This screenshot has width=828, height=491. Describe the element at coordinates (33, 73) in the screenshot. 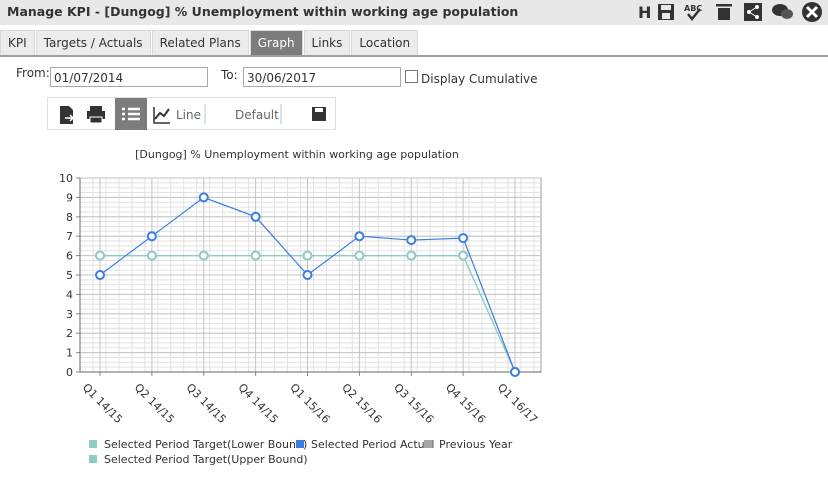

I see `from-label: From:` at that location.